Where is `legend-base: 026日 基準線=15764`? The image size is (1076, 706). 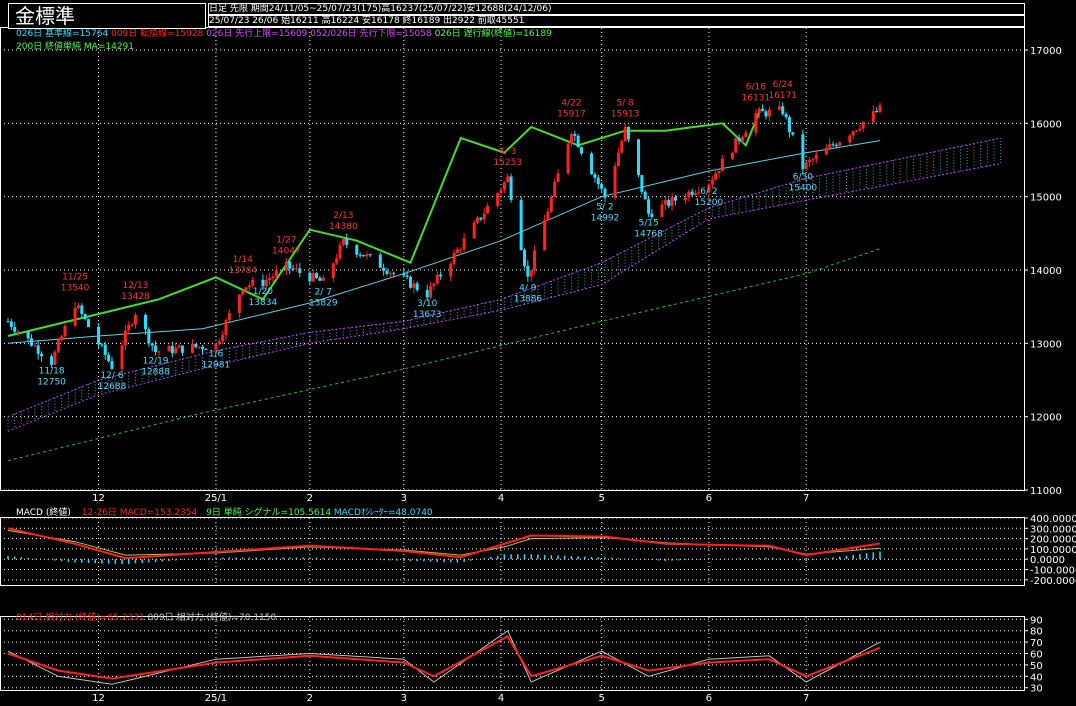 legend-base: 026日 基準線=15764 is located at coordinates (62, 34).